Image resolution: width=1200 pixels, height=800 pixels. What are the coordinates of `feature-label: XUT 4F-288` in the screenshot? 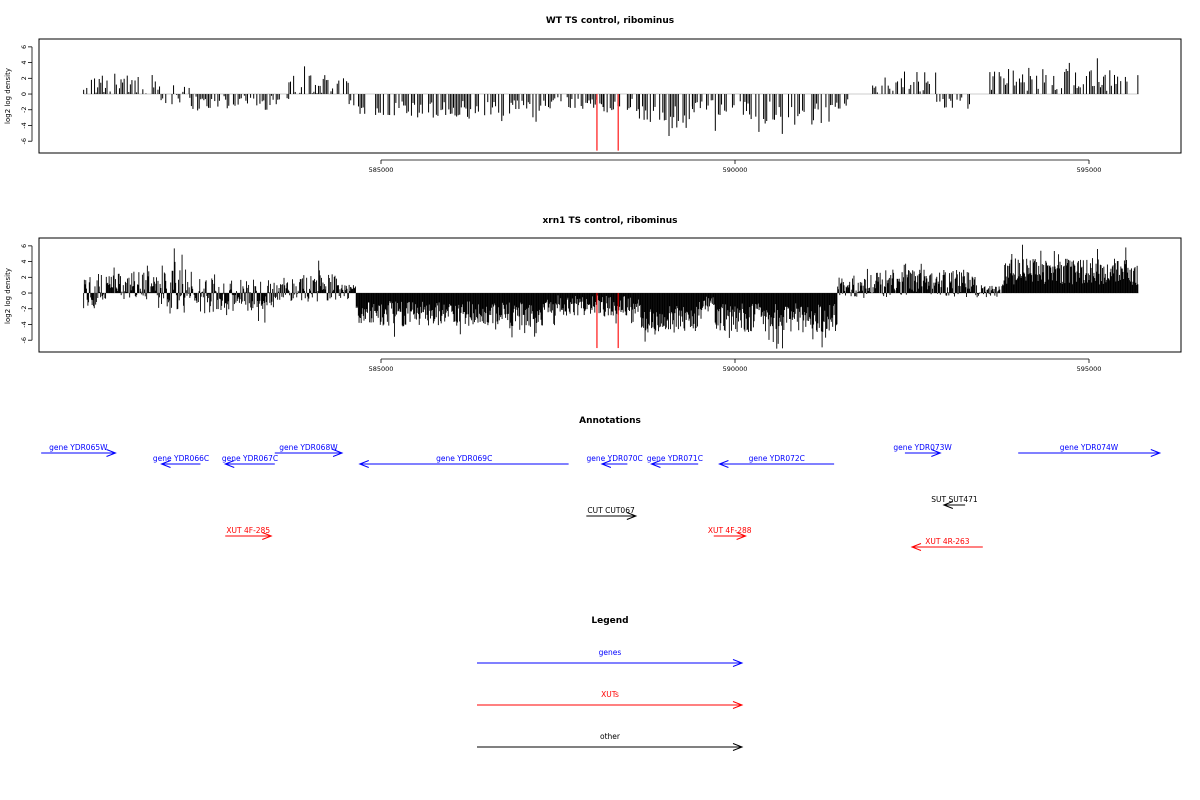 It's located at (730, 530).